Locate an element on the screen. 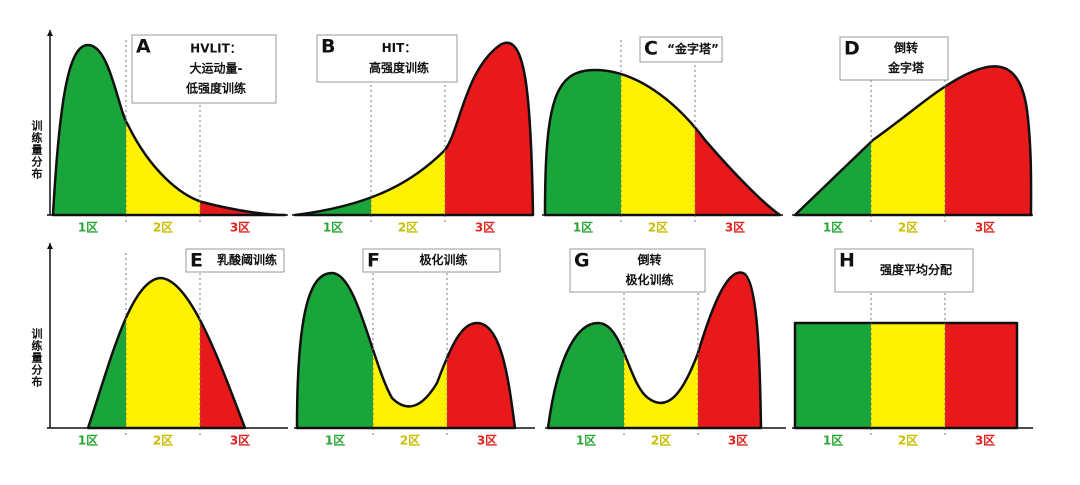  title-box: H 强度平均分配 is located at coordinates (904, 270).